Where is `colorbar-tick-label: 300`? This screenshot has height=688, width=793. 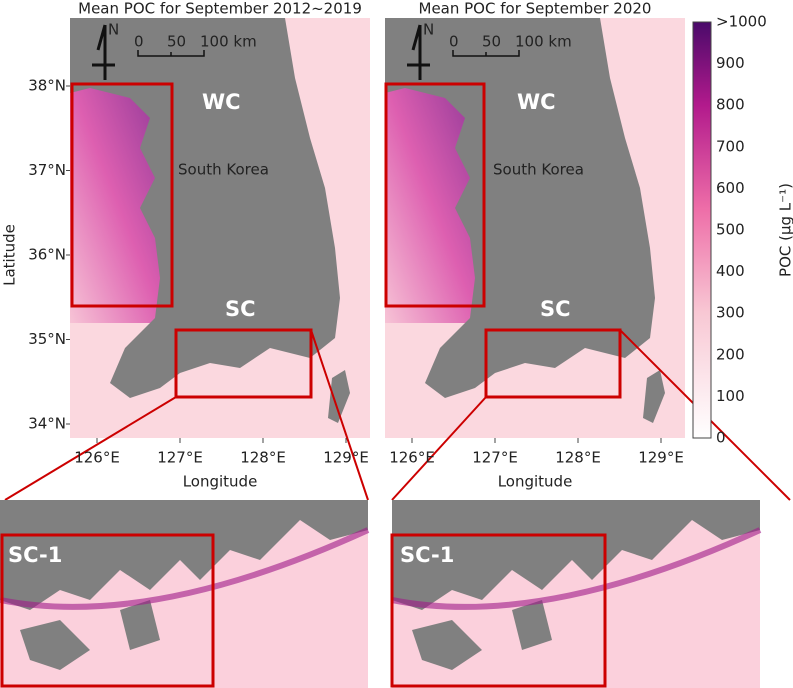
colorbar-tick-label: 300 is located at coordinates (730, 313).